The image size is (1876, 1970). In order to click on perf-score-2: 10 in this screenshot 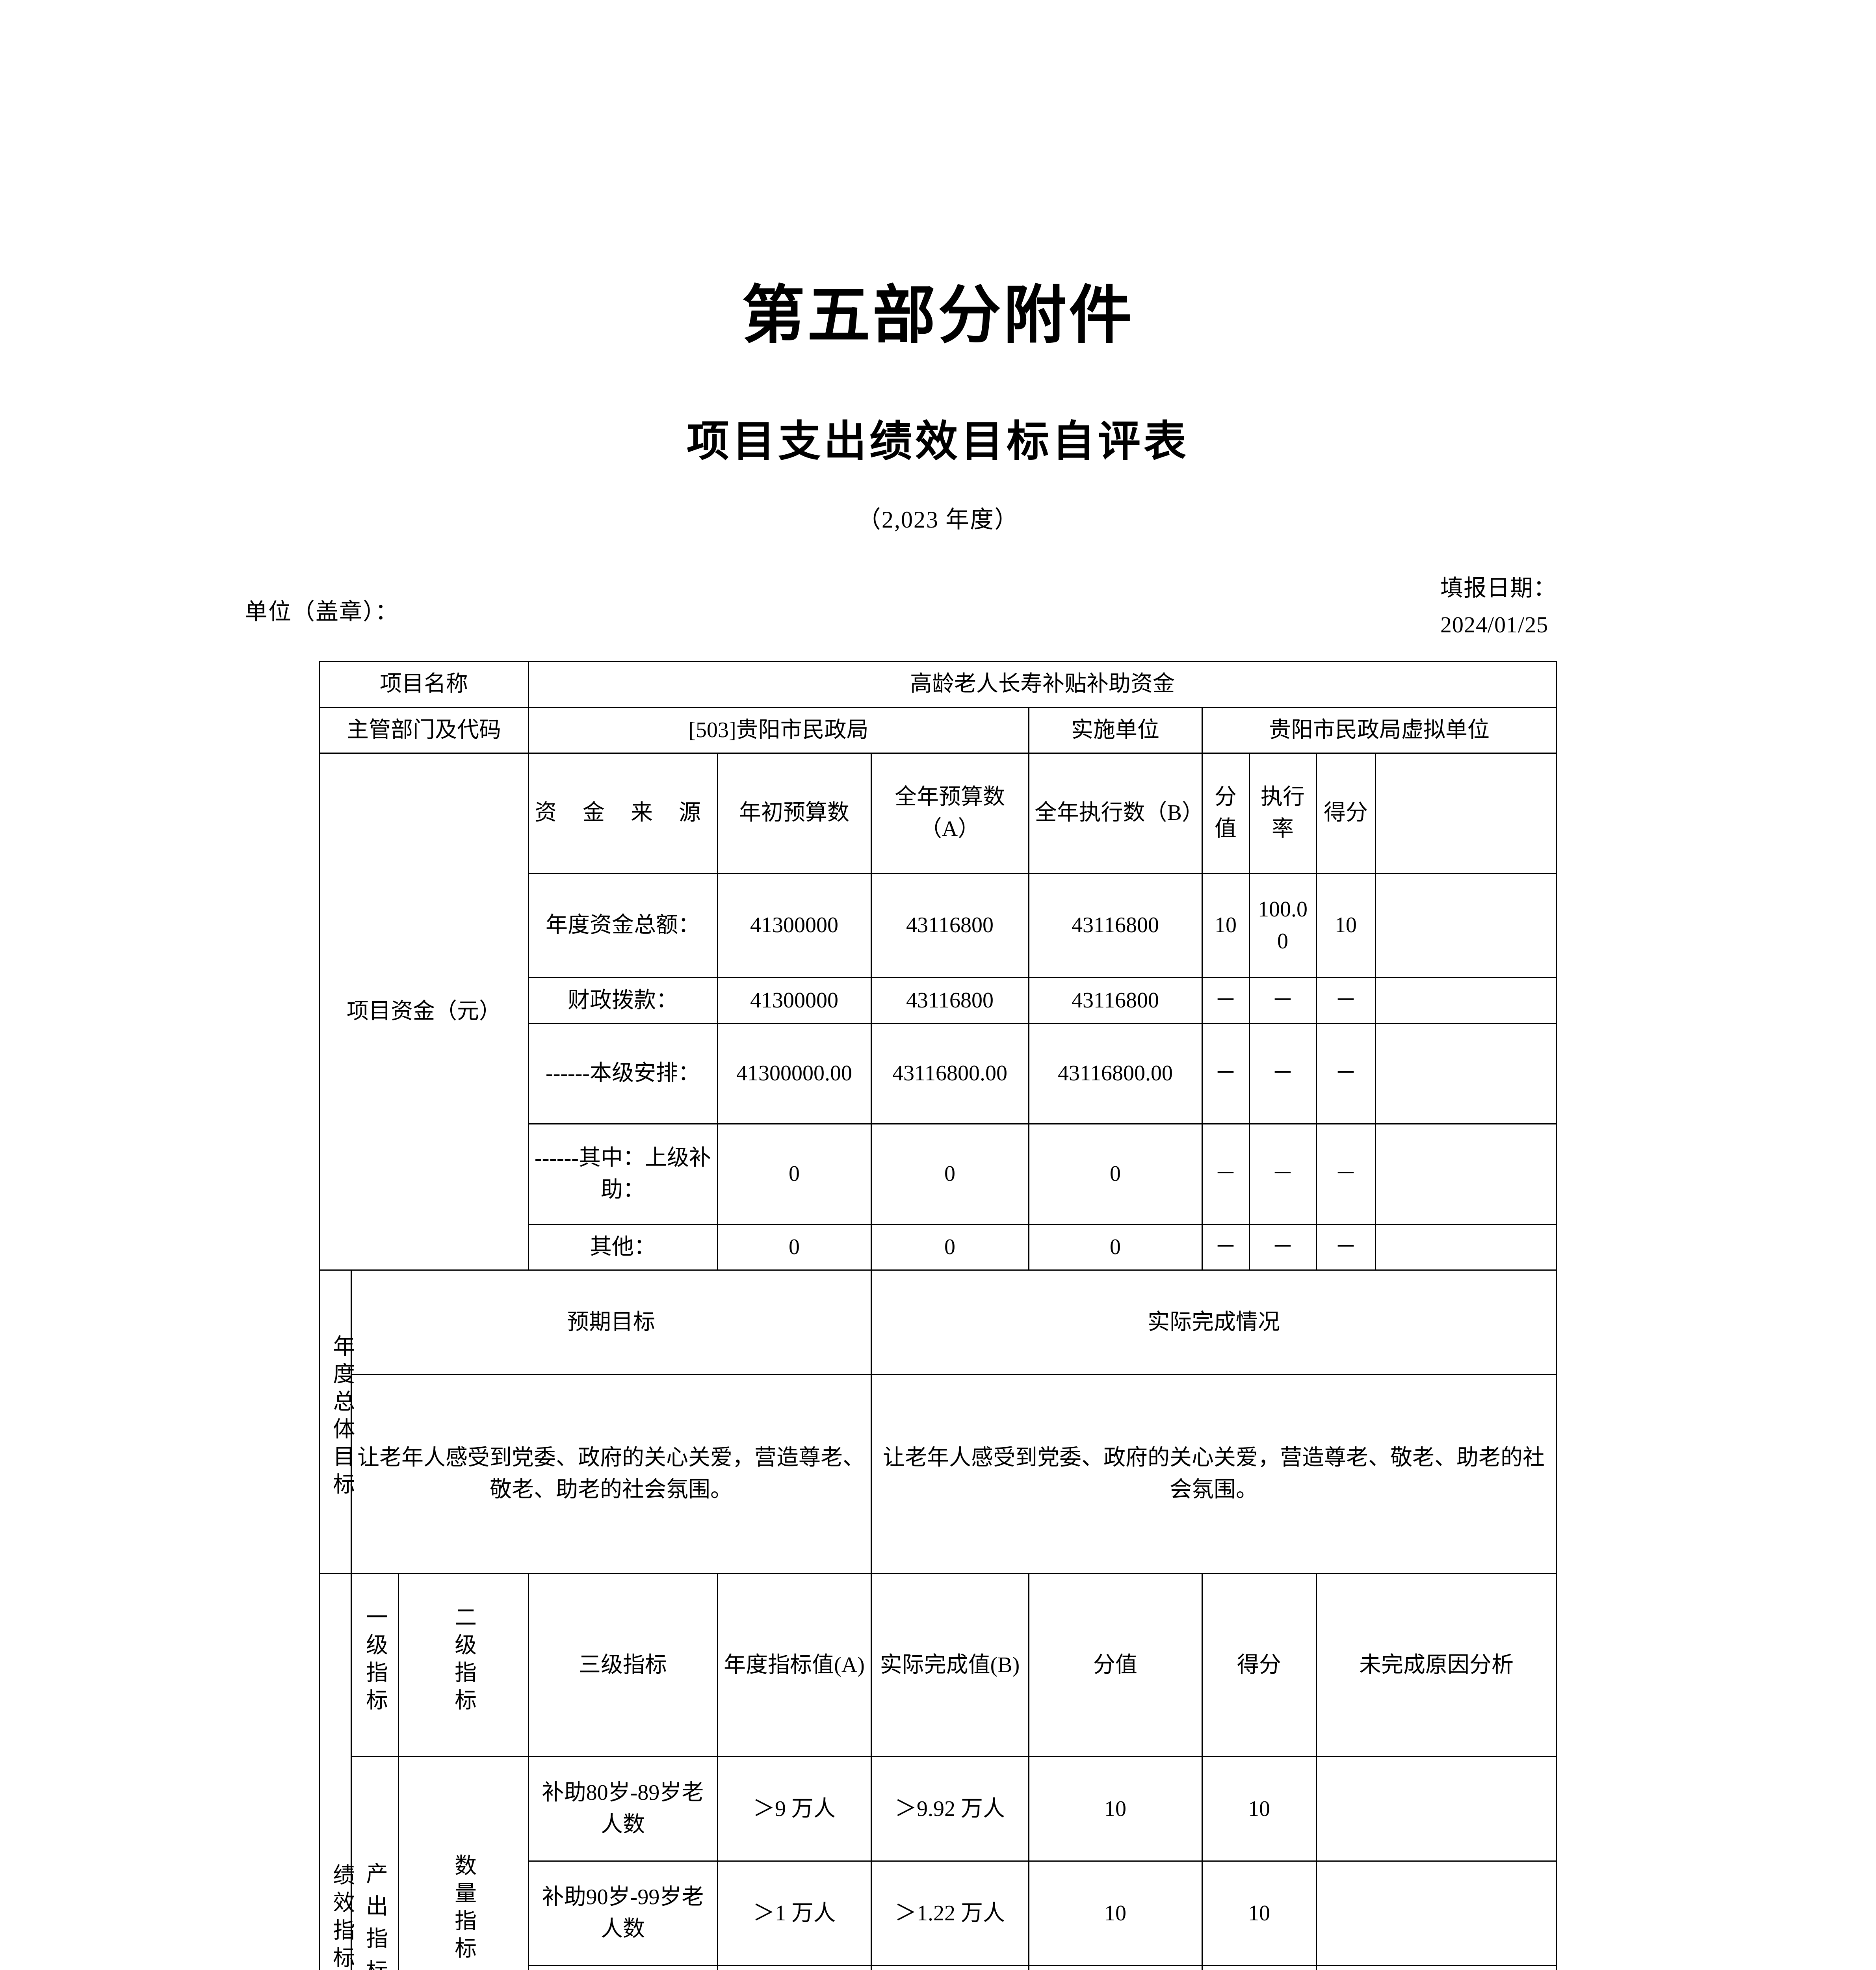, I will do `click(1259, 1968)`.